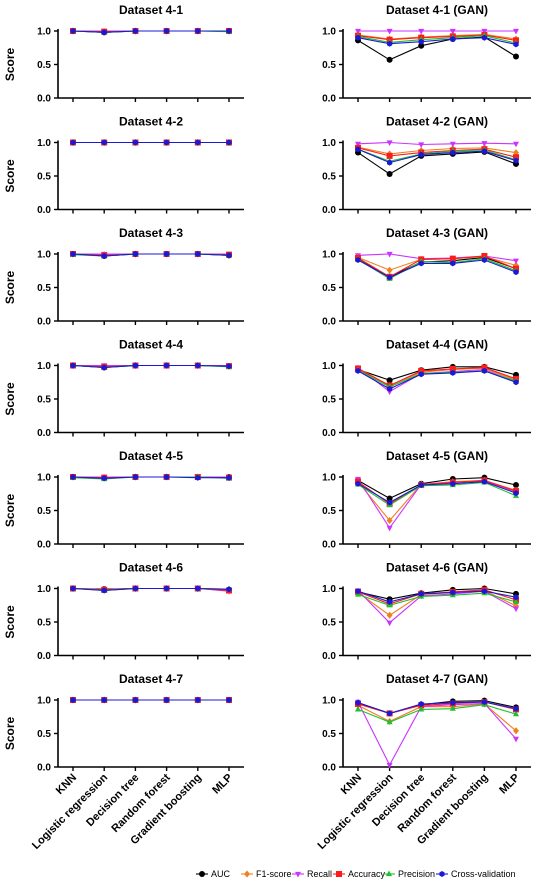 The image size is (550, 883). Describe the element at coordinates (437, 36) in the screenshot. I see `series-line-f1-score` at that location.